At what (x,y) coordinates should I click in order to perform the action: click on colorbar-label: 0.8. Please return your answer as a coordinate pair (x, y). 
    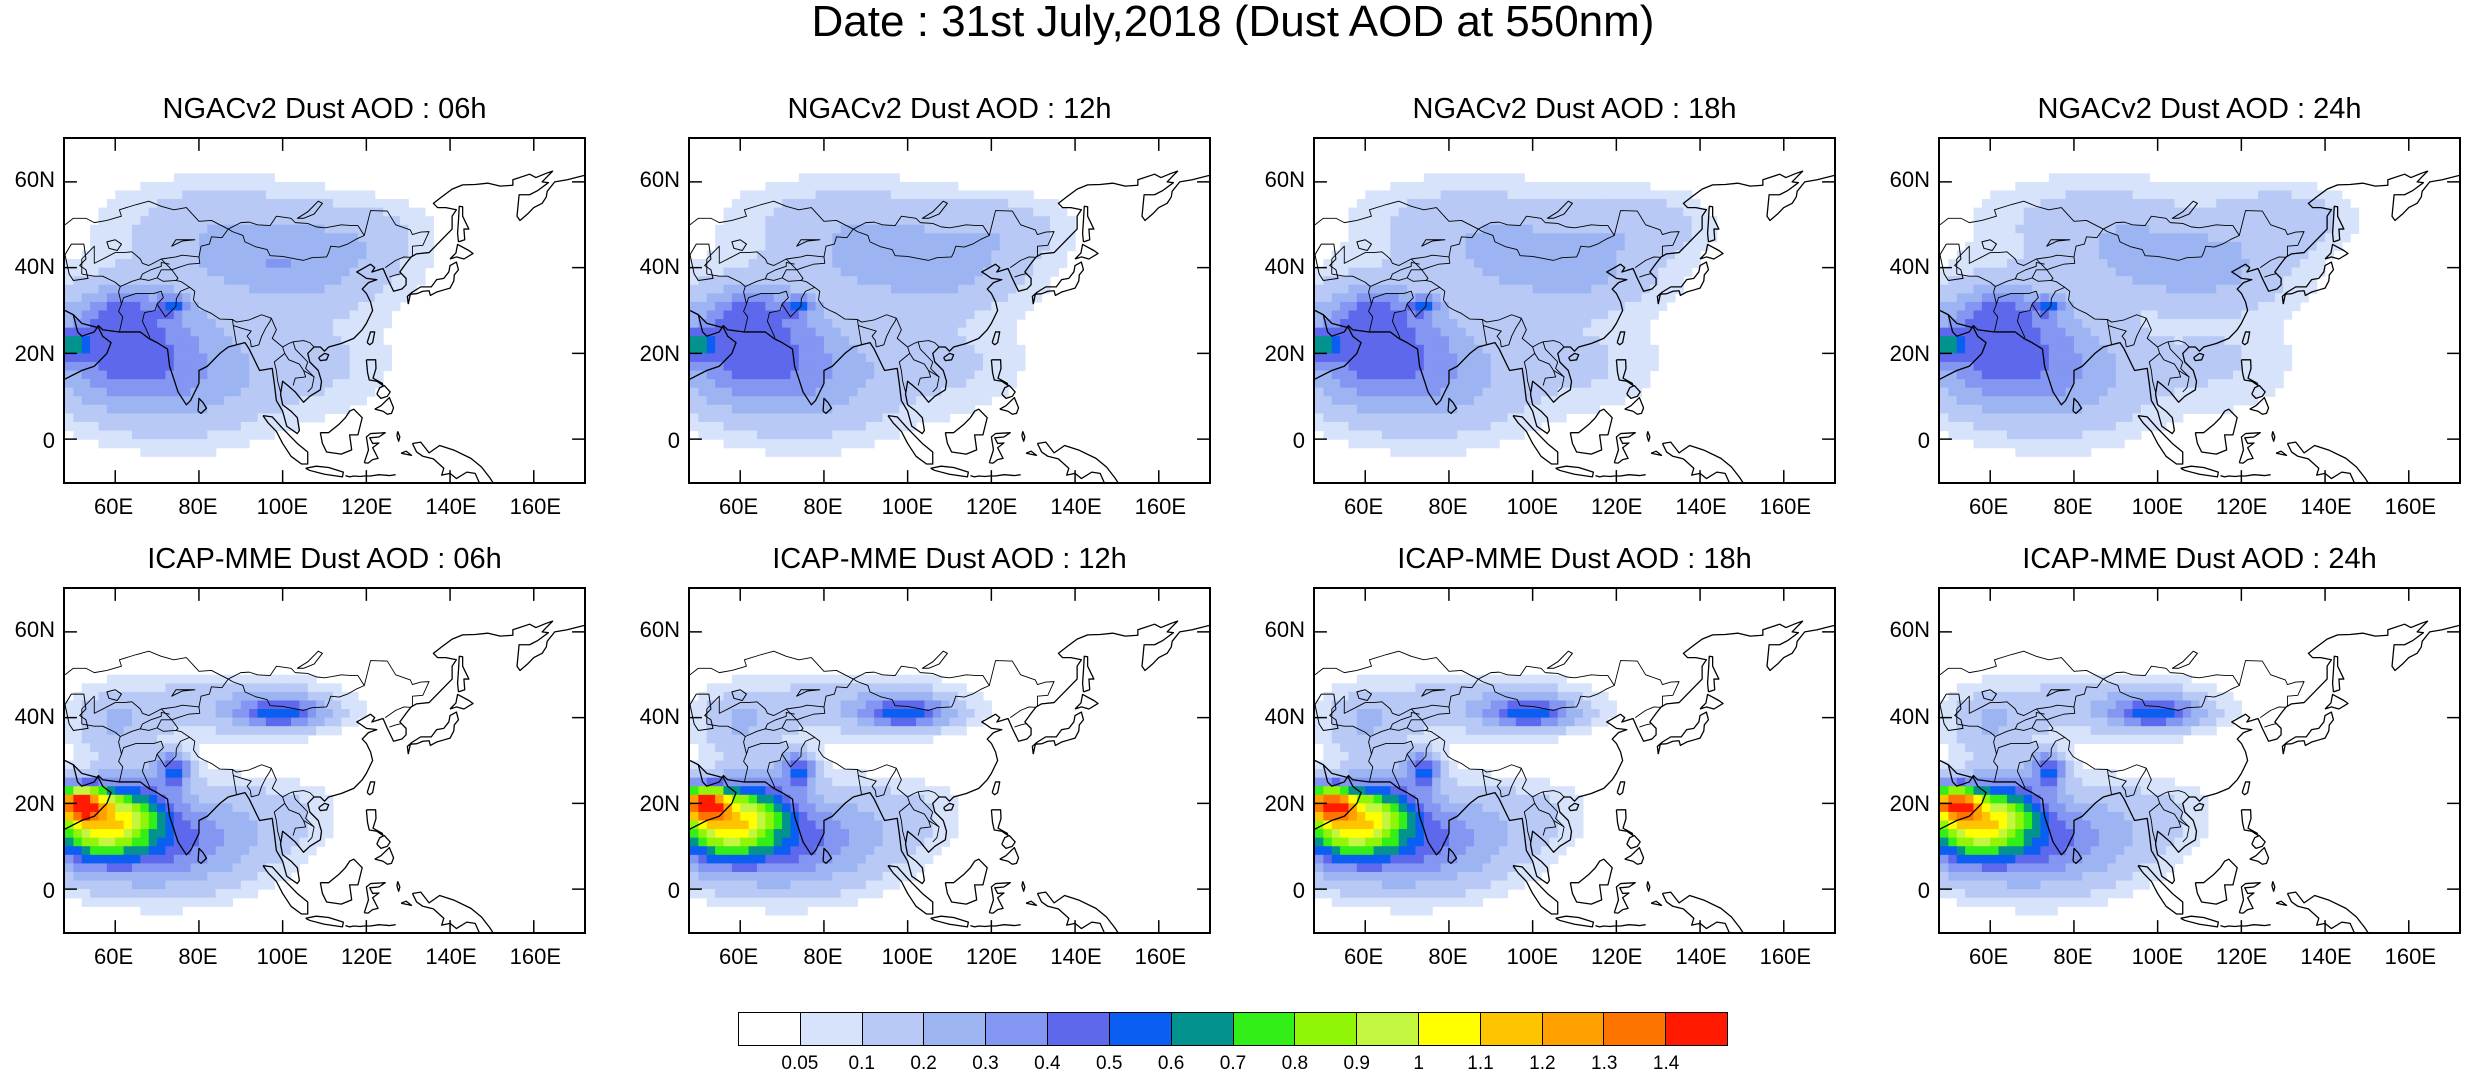
    Looking at the image, I should click on (1295, 1063).